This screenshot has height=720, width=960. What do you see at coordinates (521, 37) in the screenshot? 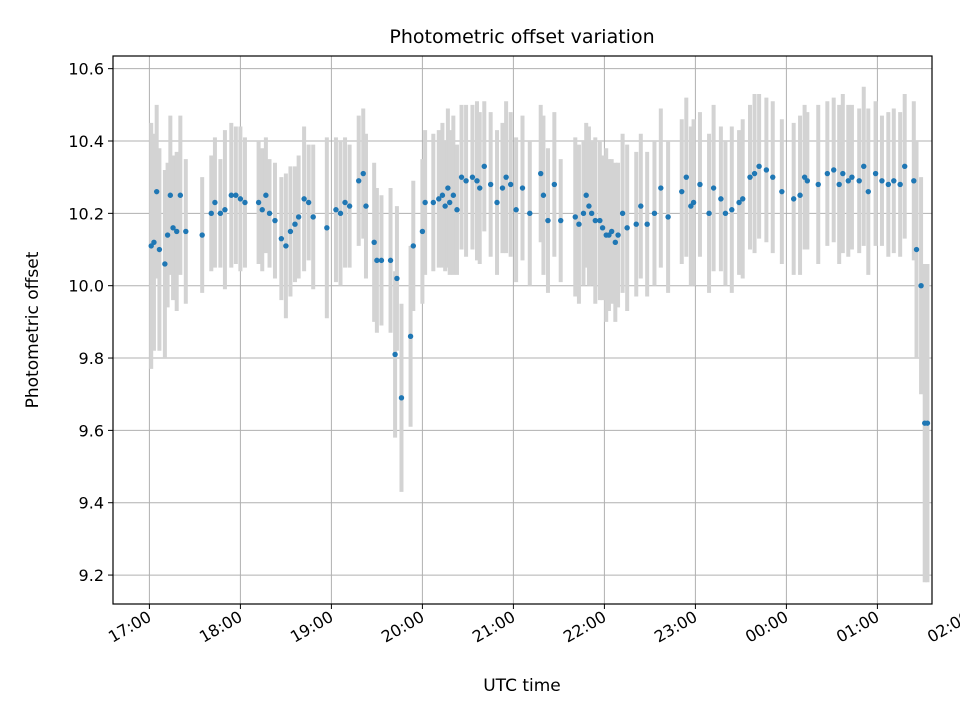
I see `chart-title: Photometric offset variation` at bounding box center [521, 37].